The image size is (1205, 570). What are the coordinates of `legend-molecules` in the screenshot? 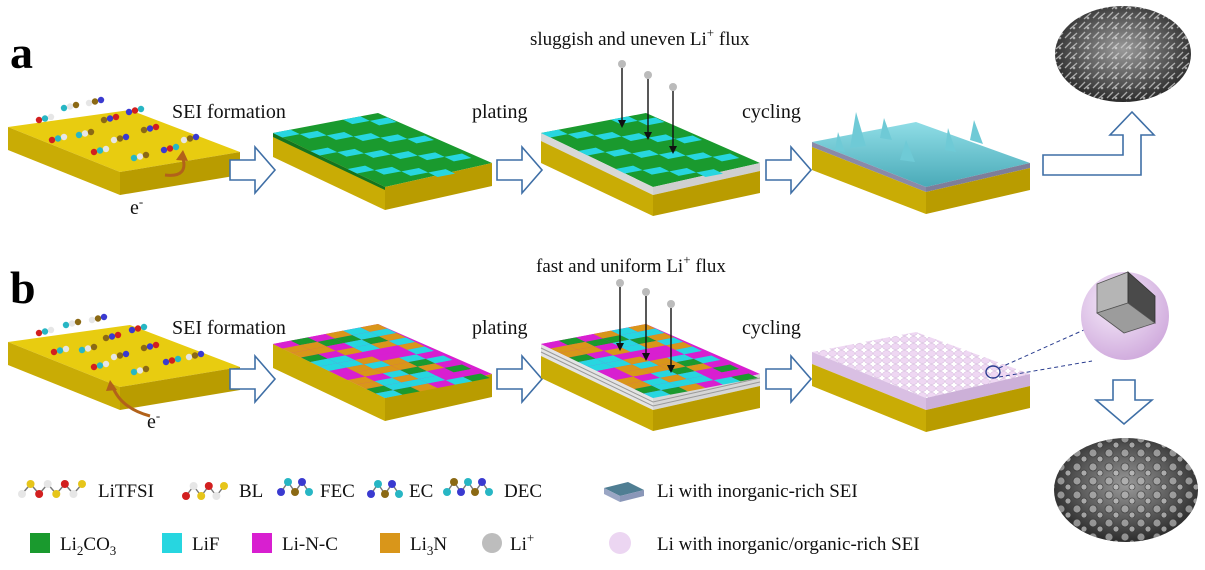 It's located at (255, 489).